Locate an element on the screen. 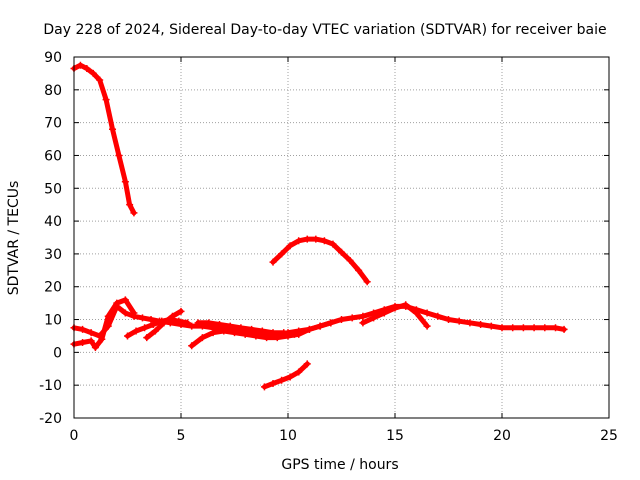 The width and height of the screenshot is (640, 480). series-arc-2-mid is located at coordinates (320, 260).